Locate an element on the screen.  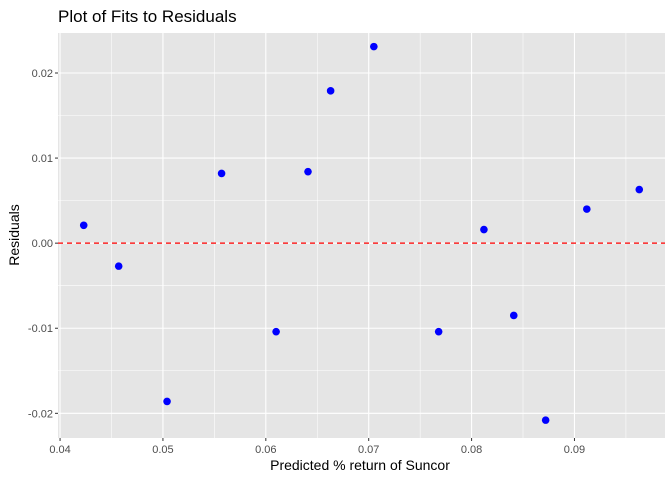
x-tick-label: 0.06 is located at coordinates (265, 450).